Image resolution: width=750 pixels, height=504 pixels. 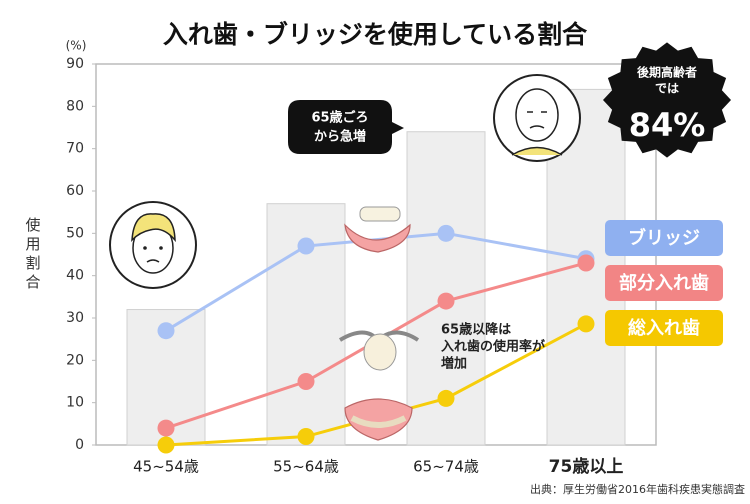 What do you see at coordinates (75, 360) in the screenshot?
I see `y-tick-label: 20` at bounding box center [75, 360].